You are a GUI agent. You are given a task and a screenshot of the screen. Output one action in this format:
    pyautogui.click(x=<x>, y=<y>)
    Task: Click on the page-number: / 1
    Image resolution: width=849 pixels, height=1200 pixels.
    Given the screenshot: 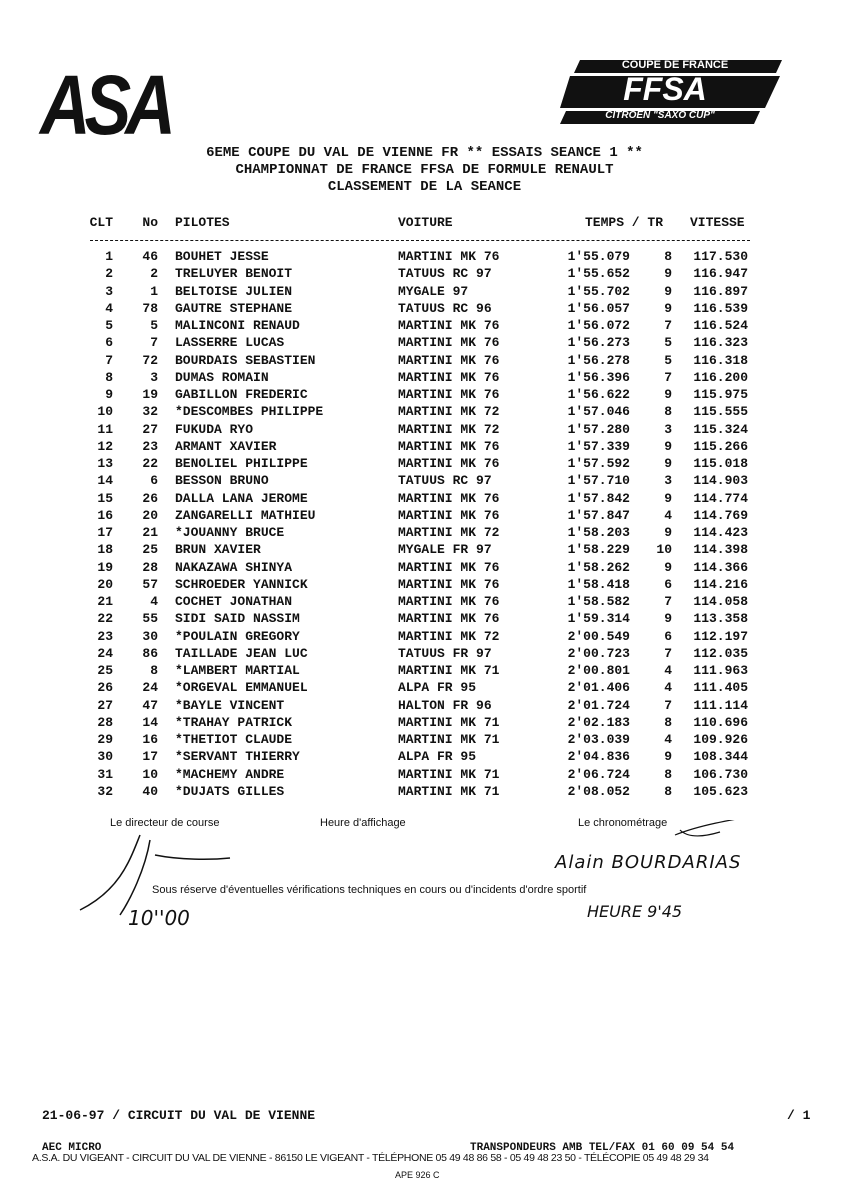 What is the action you would take?
    pyautogui.click(x=799, y=1115)
    